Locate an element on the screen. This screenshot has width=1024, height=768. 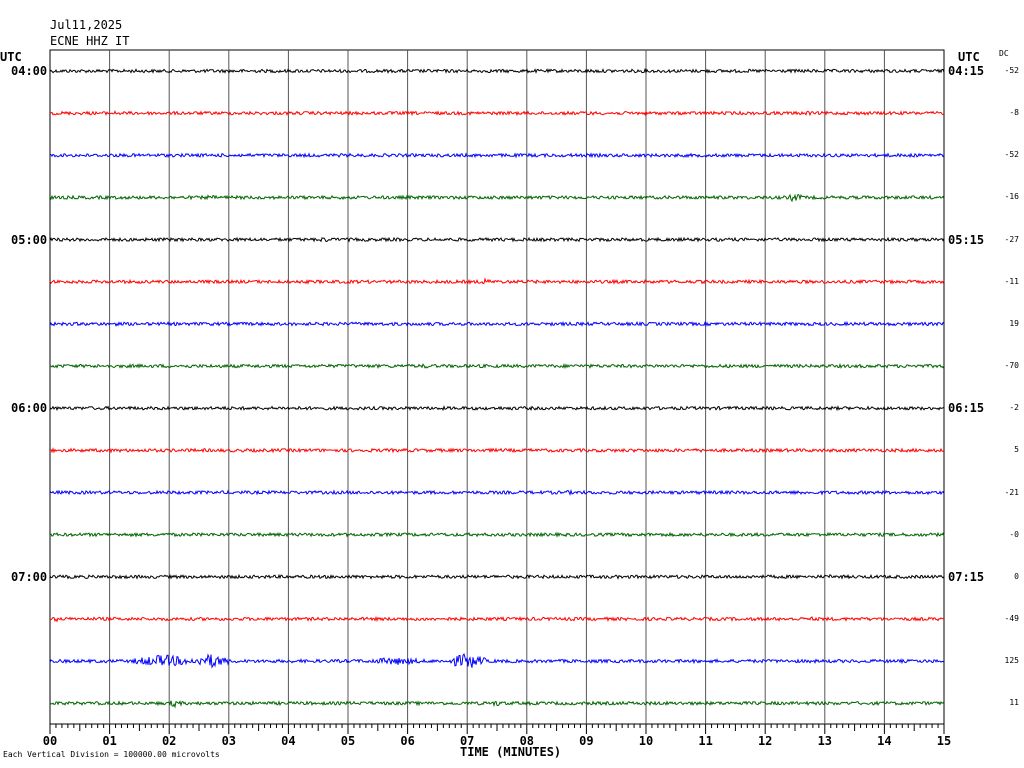
row-start-time: 06:00 is located at coordinates (29, 408).